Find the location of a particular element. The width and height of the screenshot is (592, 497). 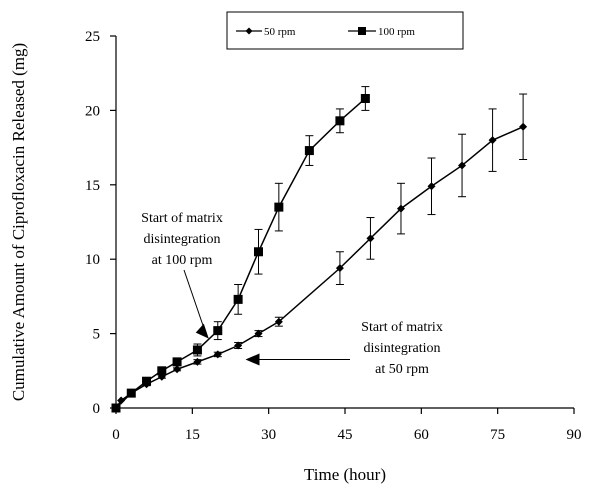

x-tick-label: 75 is located at coordinates (497, 435).